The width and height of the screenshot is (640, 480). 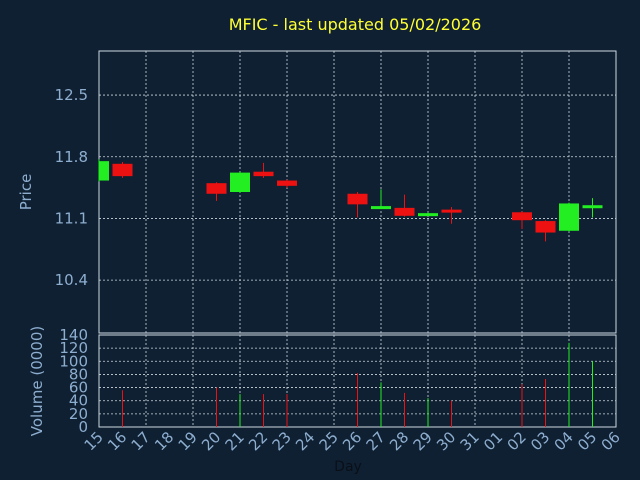 I want to click on price-y-tick-labels: 10.4 11.1 11.8 12.5, so click(x=71, y=187).